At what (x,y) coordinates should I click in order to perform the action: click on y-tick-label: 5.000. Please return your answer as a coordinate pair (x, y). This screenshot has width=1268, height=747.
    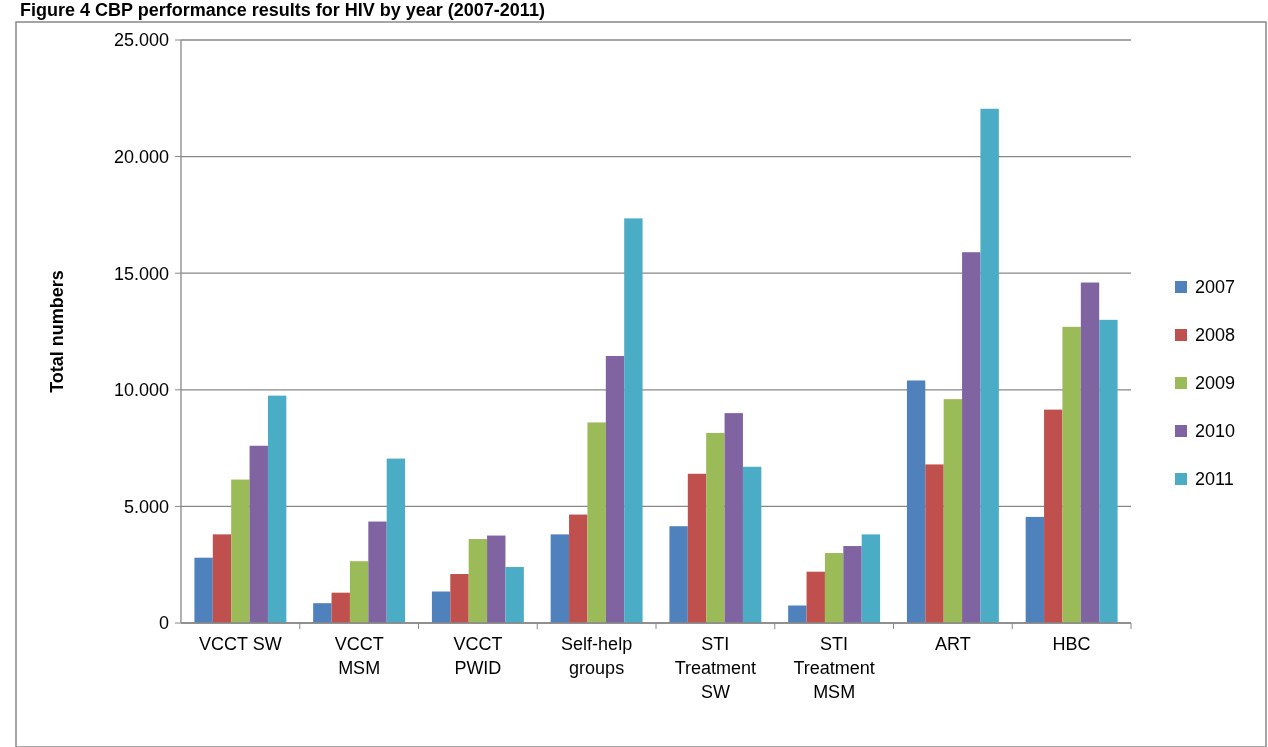
    Looking at the image, I should click on (146, 506).